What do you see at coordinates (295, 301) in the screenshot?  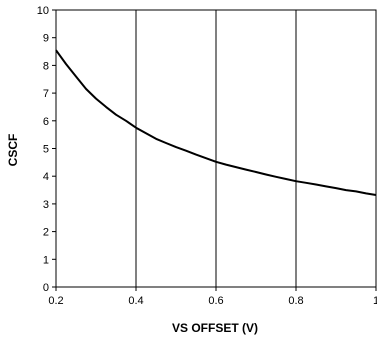 I see `x-tick-label: 0.8` at bounding box center [295, 301].